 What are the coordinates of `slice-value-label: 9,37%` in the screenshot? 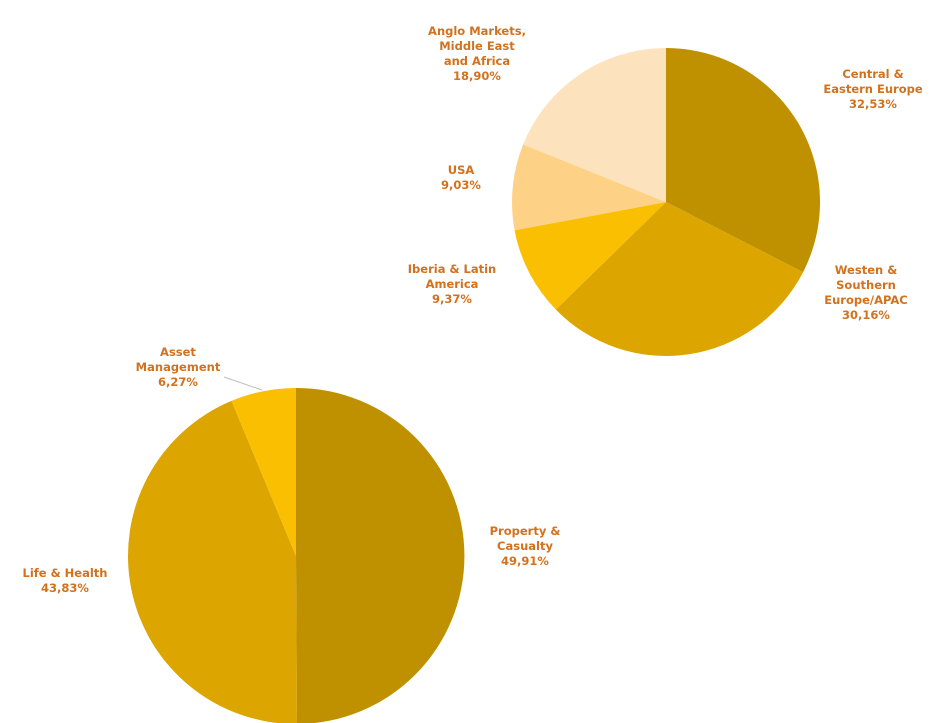 It's located at (452, 299).